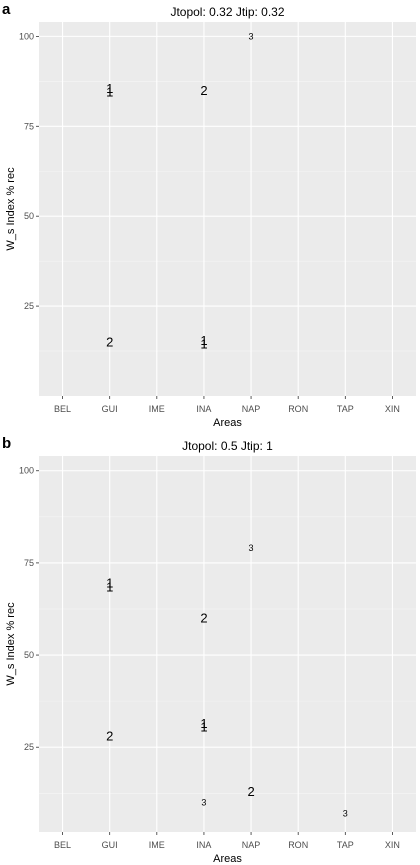  Describe the element at coordinates (6, 443) in the screenshot. I see `panel-letter: b` at that location.